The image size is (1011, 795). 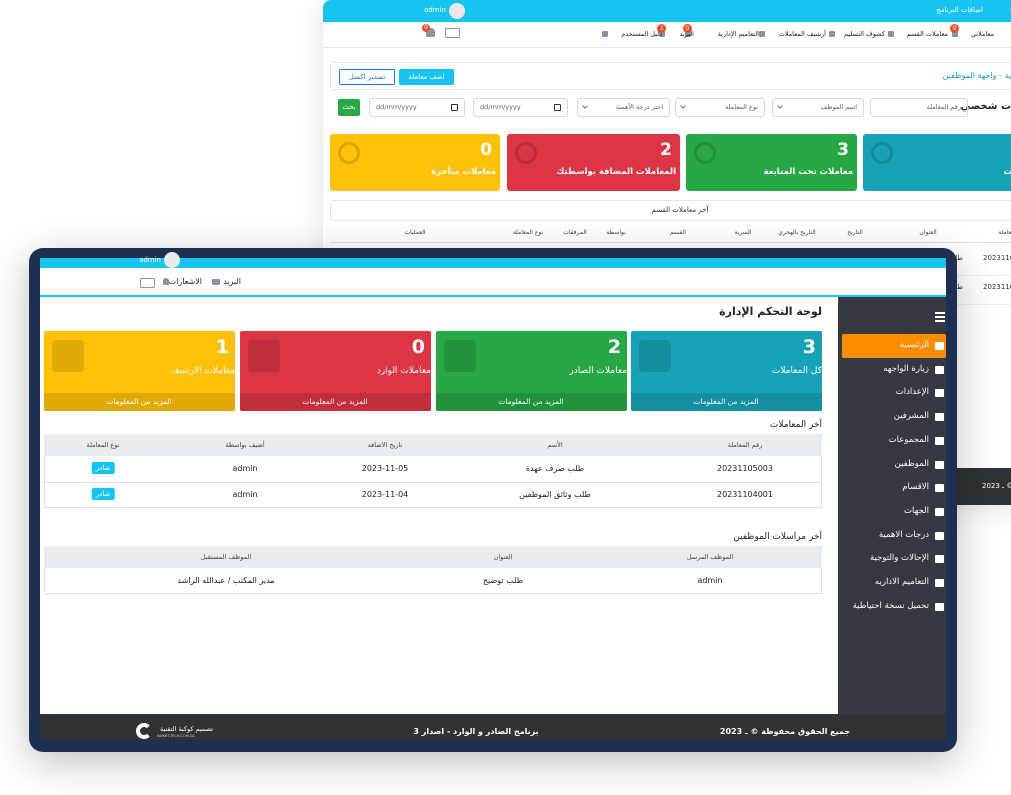 I want to click on nav-item: معاملات القسم, so click(x=927, y=34).